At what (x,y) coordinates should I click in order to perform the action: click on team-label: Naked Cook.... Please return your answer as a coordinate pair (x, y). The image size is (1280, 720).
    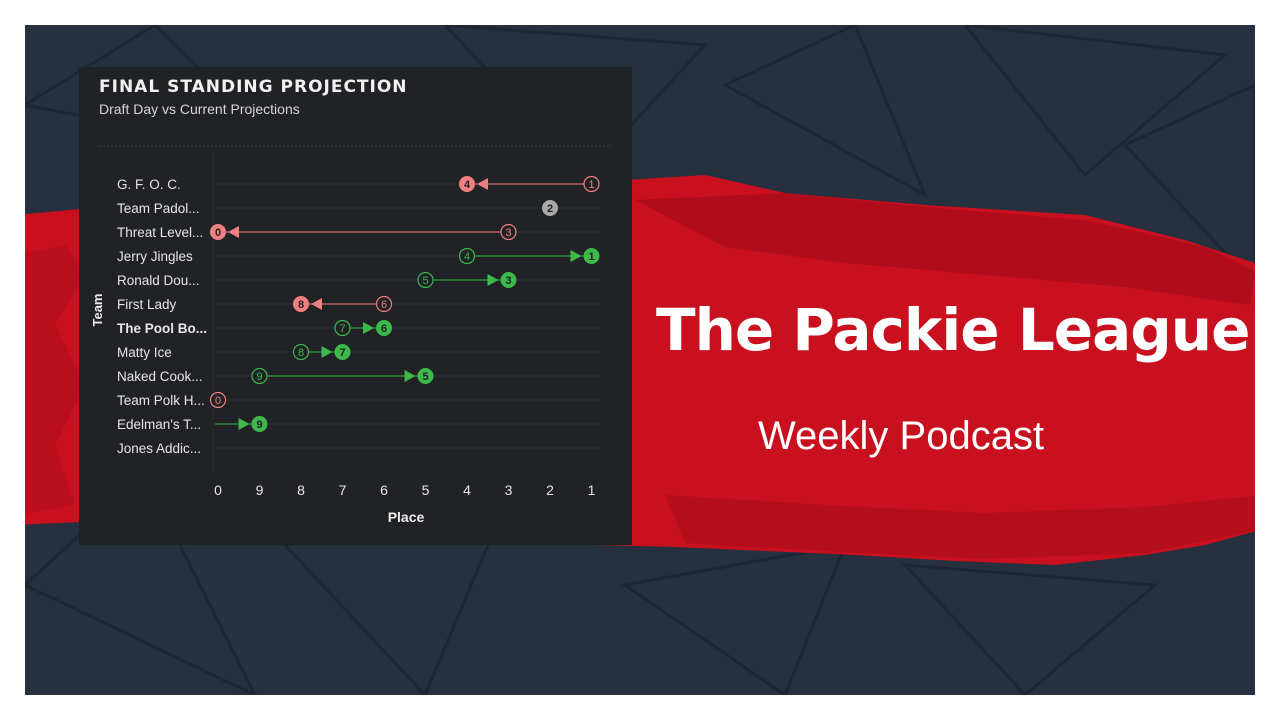
    Looking at the image, I should click on (160, 376).